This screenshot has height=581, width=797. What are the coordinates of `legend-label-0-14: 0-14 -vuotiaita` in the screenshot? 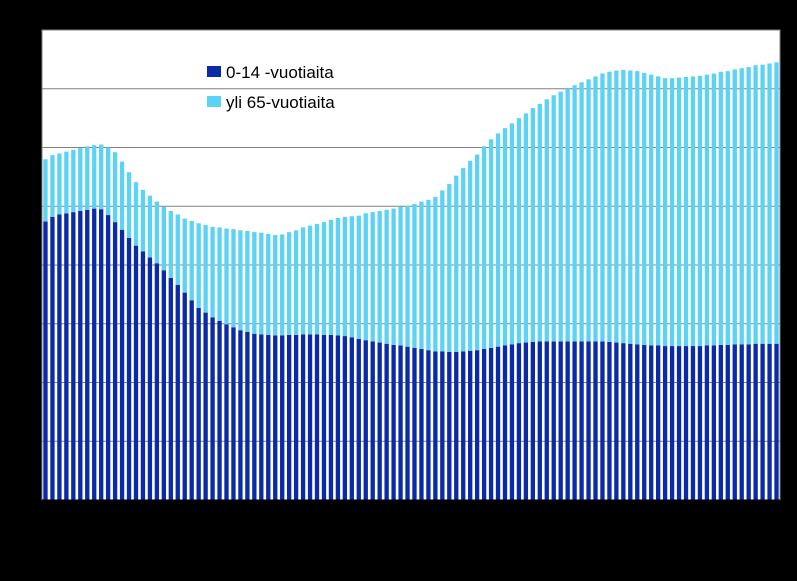 It's located at (280, 72).